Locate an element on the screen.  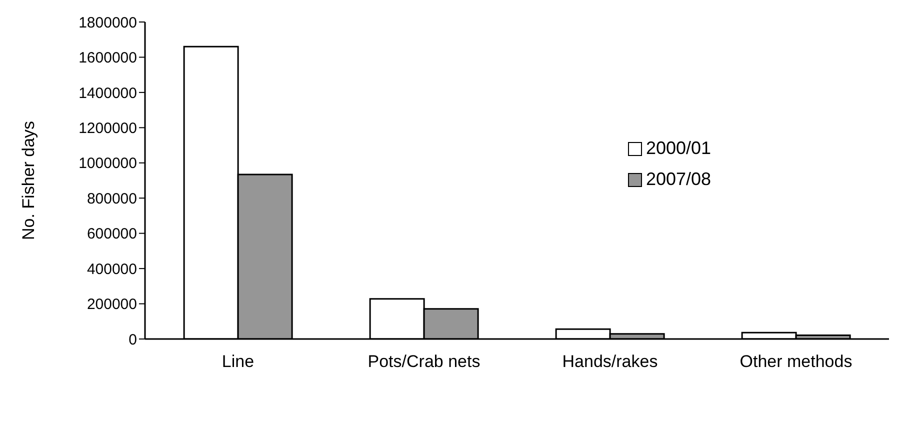
y-tick-label: 600000 is located at coordinates (111, 234).